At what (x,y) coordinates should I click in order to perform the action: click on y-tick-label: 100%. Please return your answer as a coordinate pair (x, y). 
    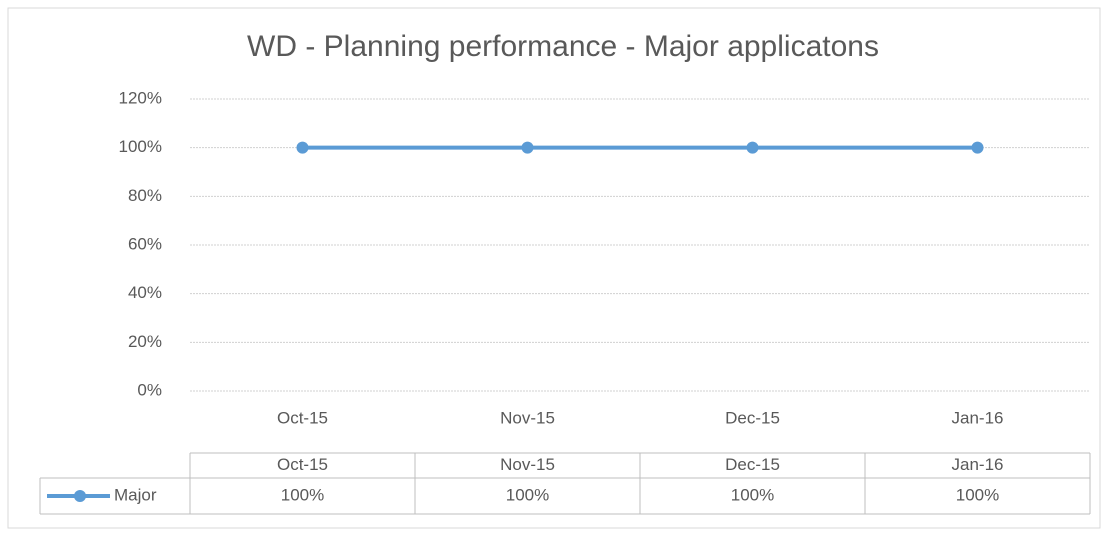
    Looking at the image, I should click on (140, 146).